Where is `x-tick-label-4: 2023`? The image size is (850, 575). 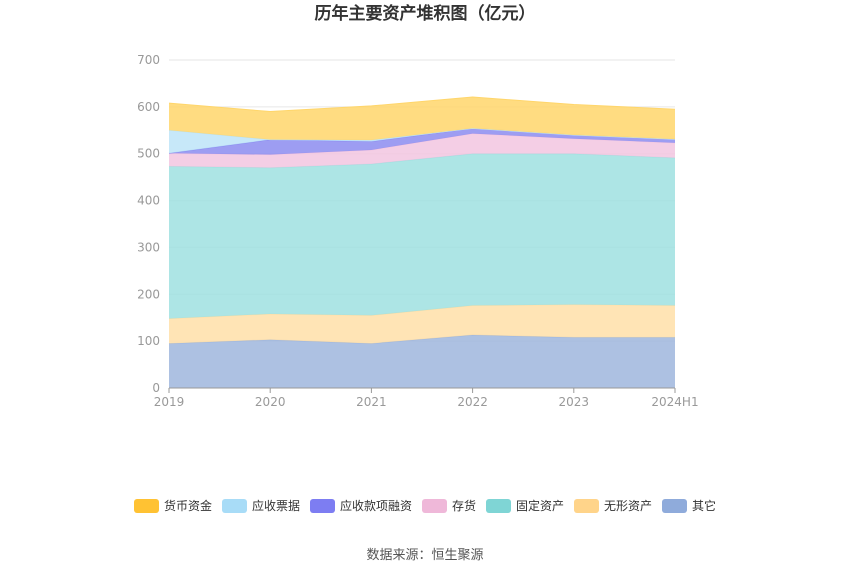 x-tick-label-4: 2023 is located at coordinates (574, 402).